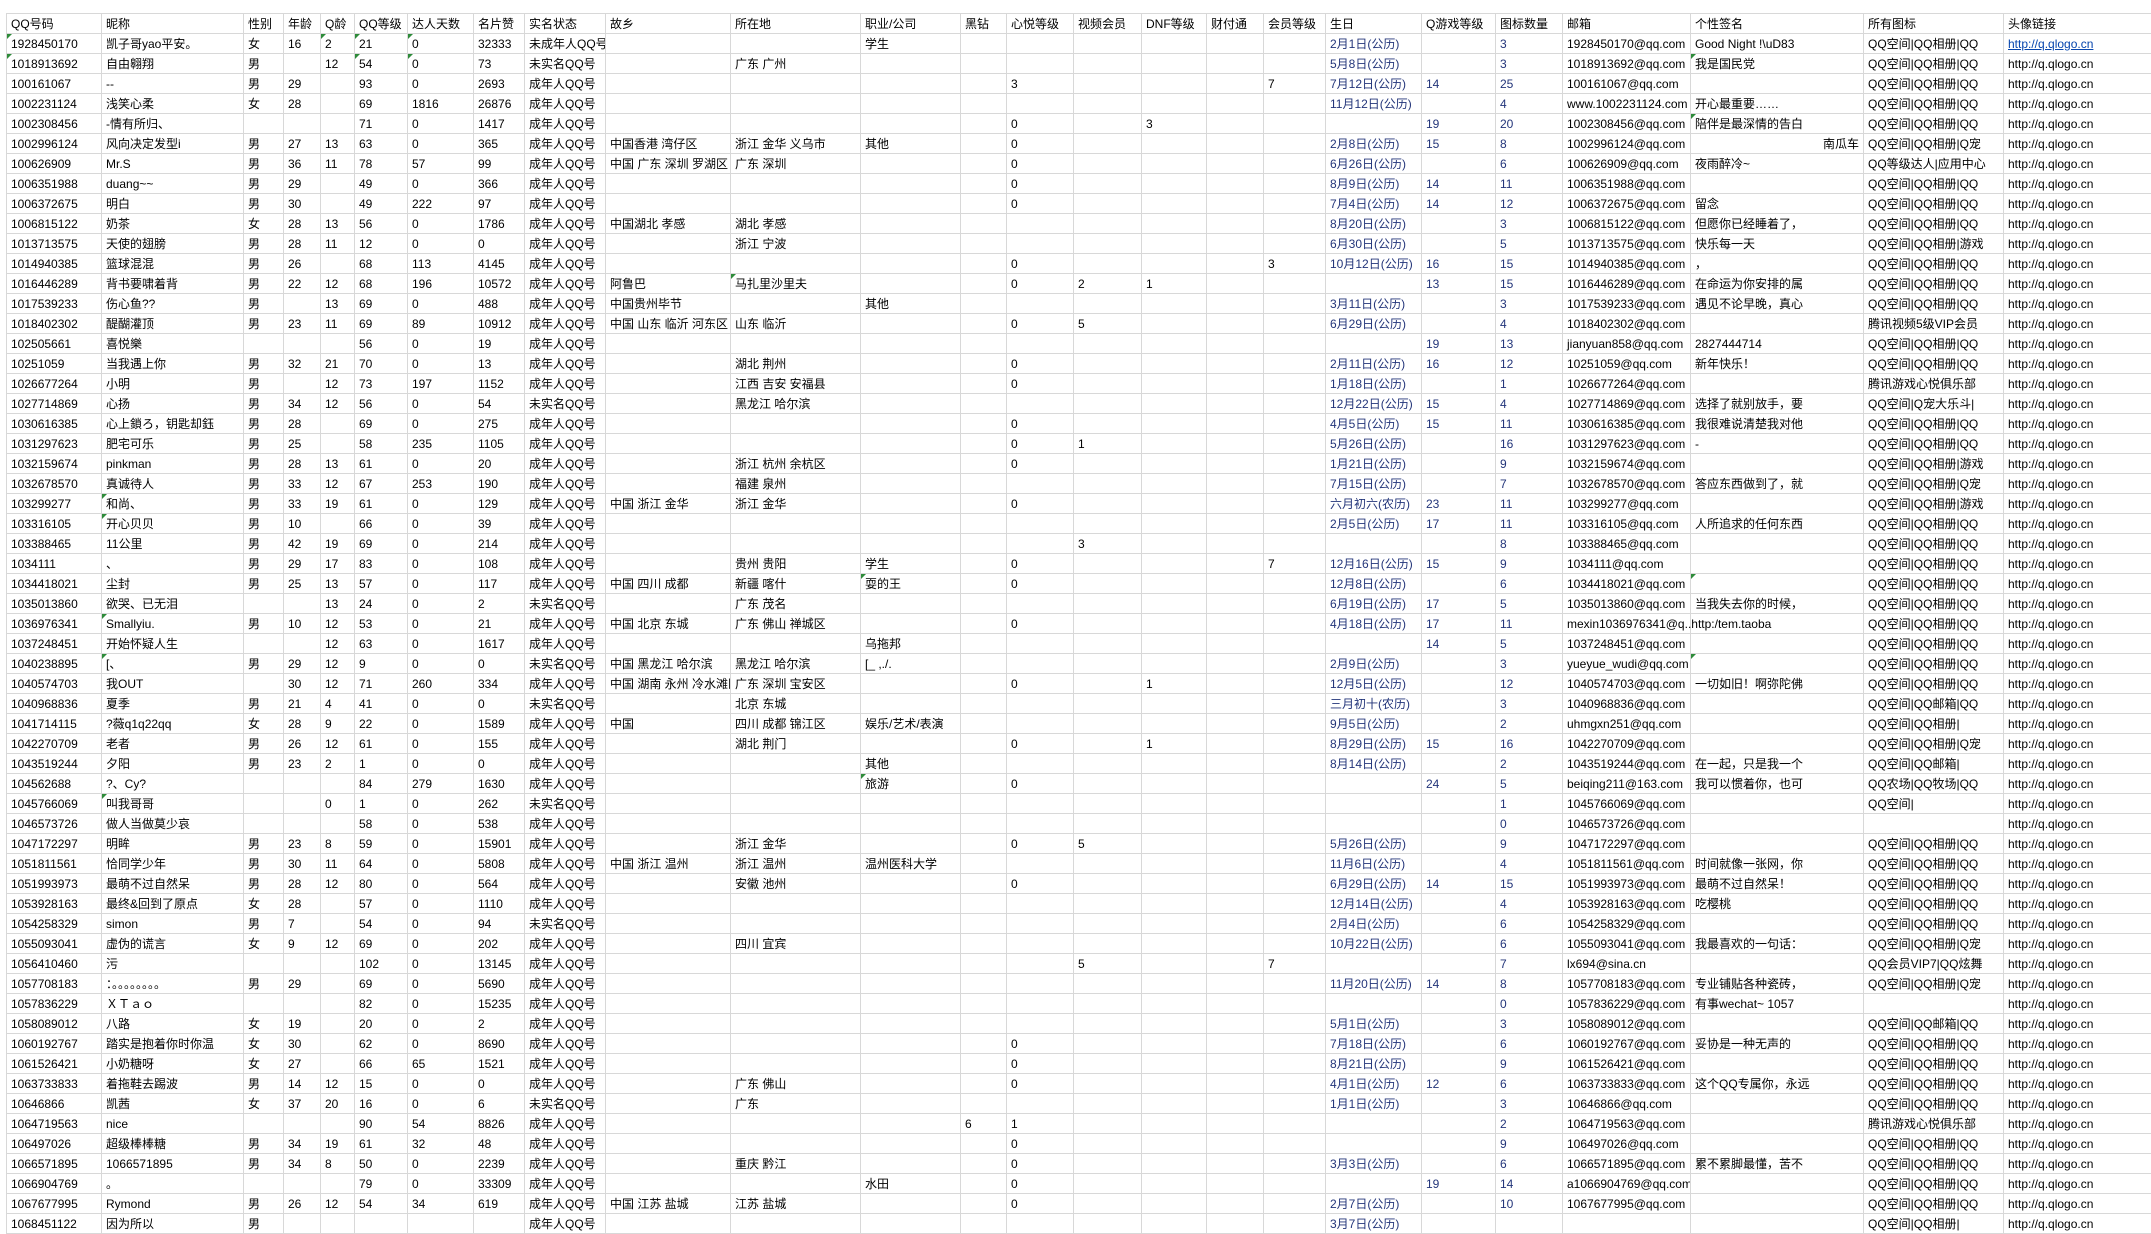  Describe the element at coordinates (499, 564) in the screenshot. I see `card-likes-cell: 108` at that location.